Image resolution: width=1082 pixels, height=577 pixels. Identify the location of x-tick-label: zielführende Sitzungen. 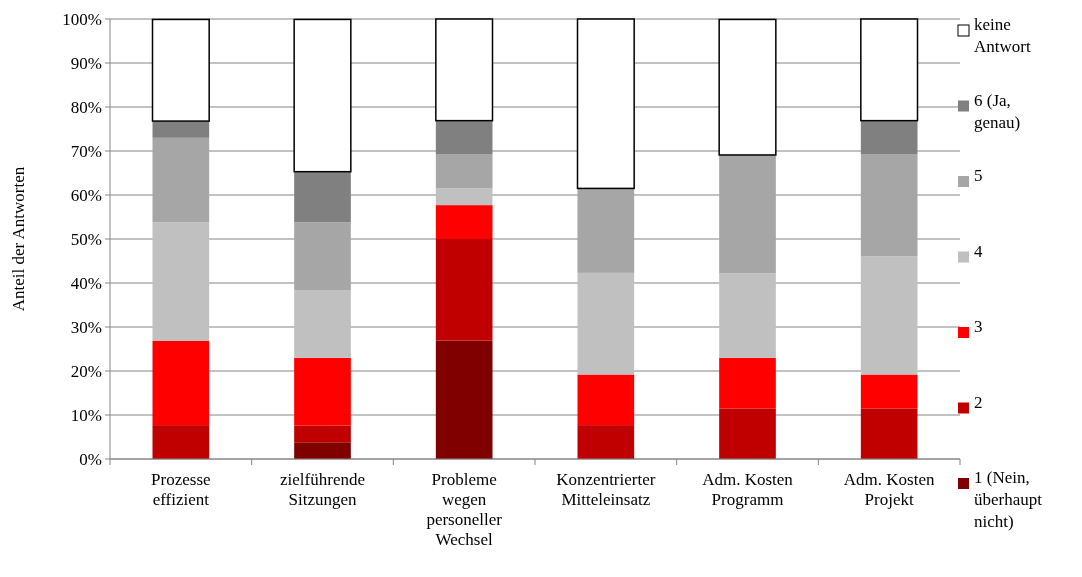
(322, 489).